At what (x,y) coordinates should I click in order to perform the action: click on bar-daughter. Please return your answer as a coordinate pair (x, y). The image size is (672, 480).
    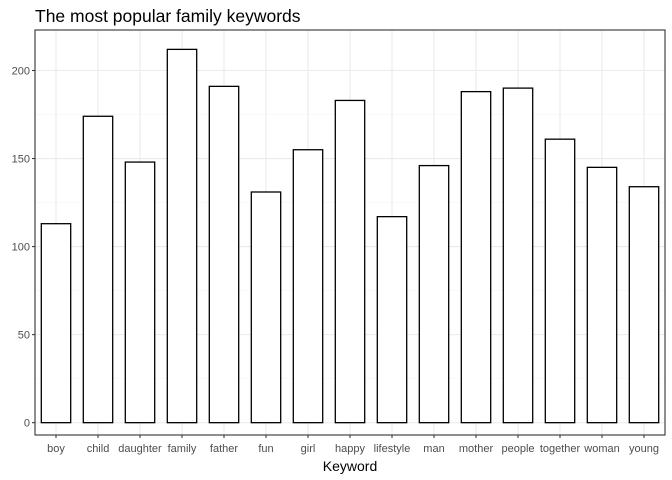
    Looking at the image, I should click on (140, 292).